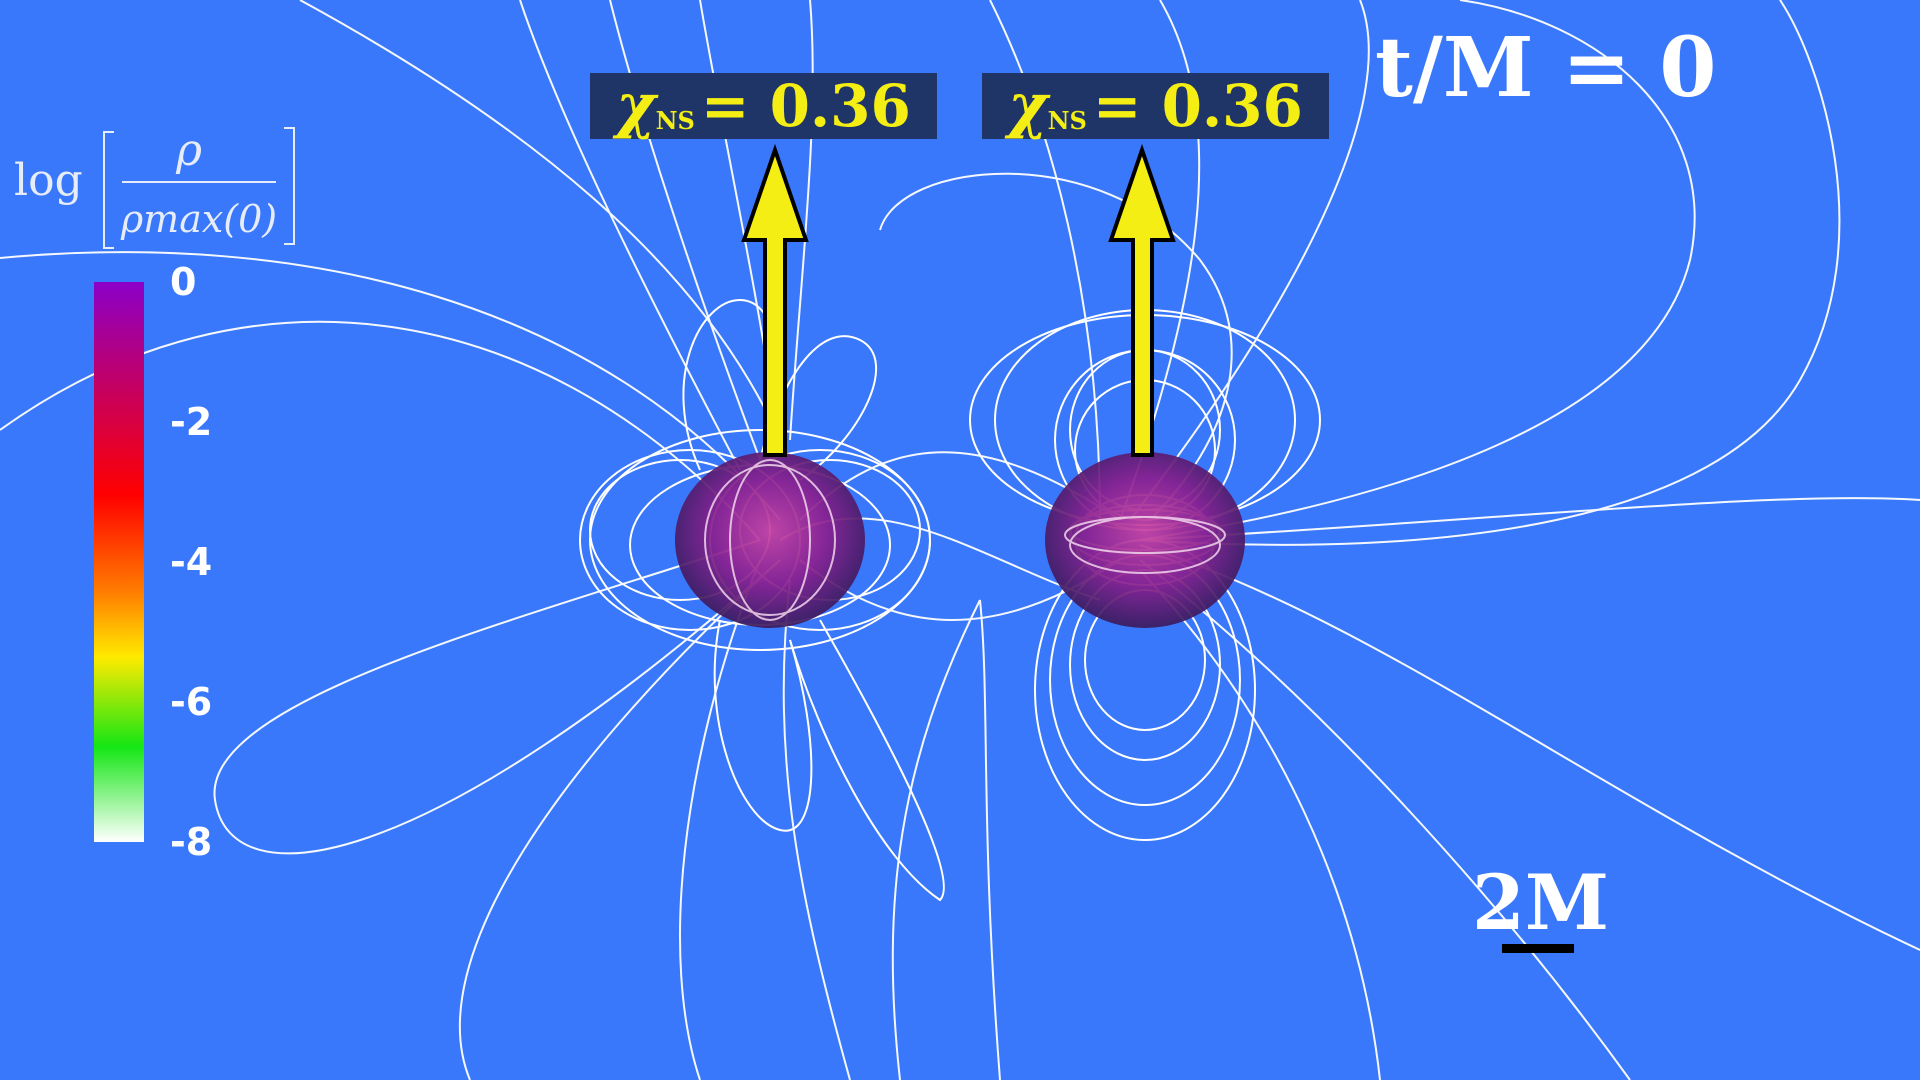  What do you see at coordinates (191, 702) in the screenshot?
I see `colorbar-tick: -6` at bounding box center [191, 702].